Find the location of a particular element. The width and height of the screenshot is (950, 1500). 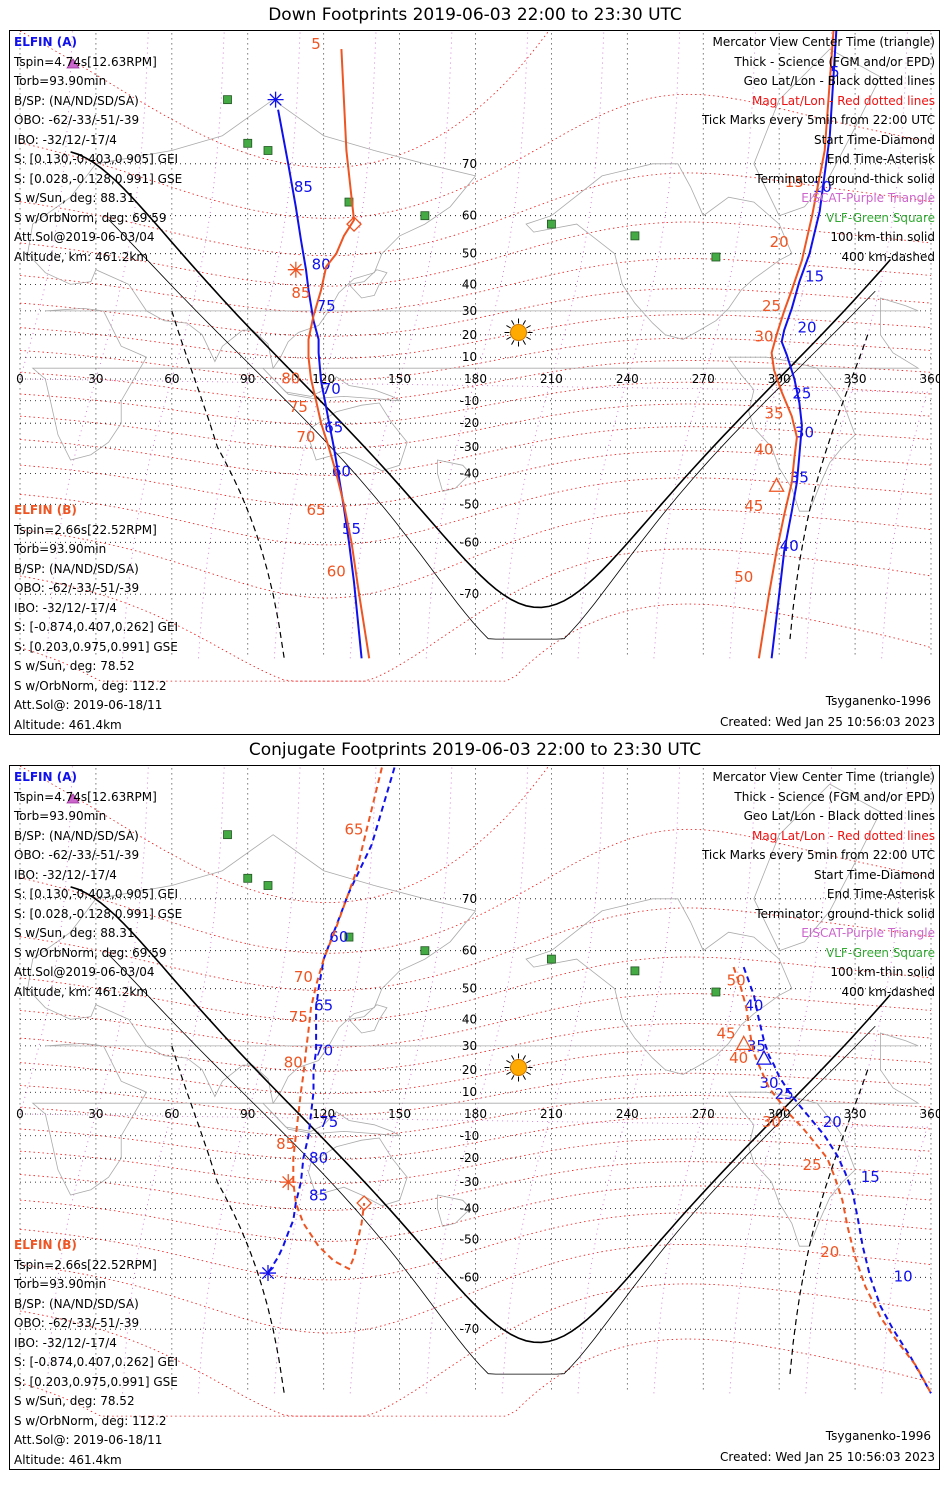

lat-tick-label: 40 is located at coordinates (469, 1019).